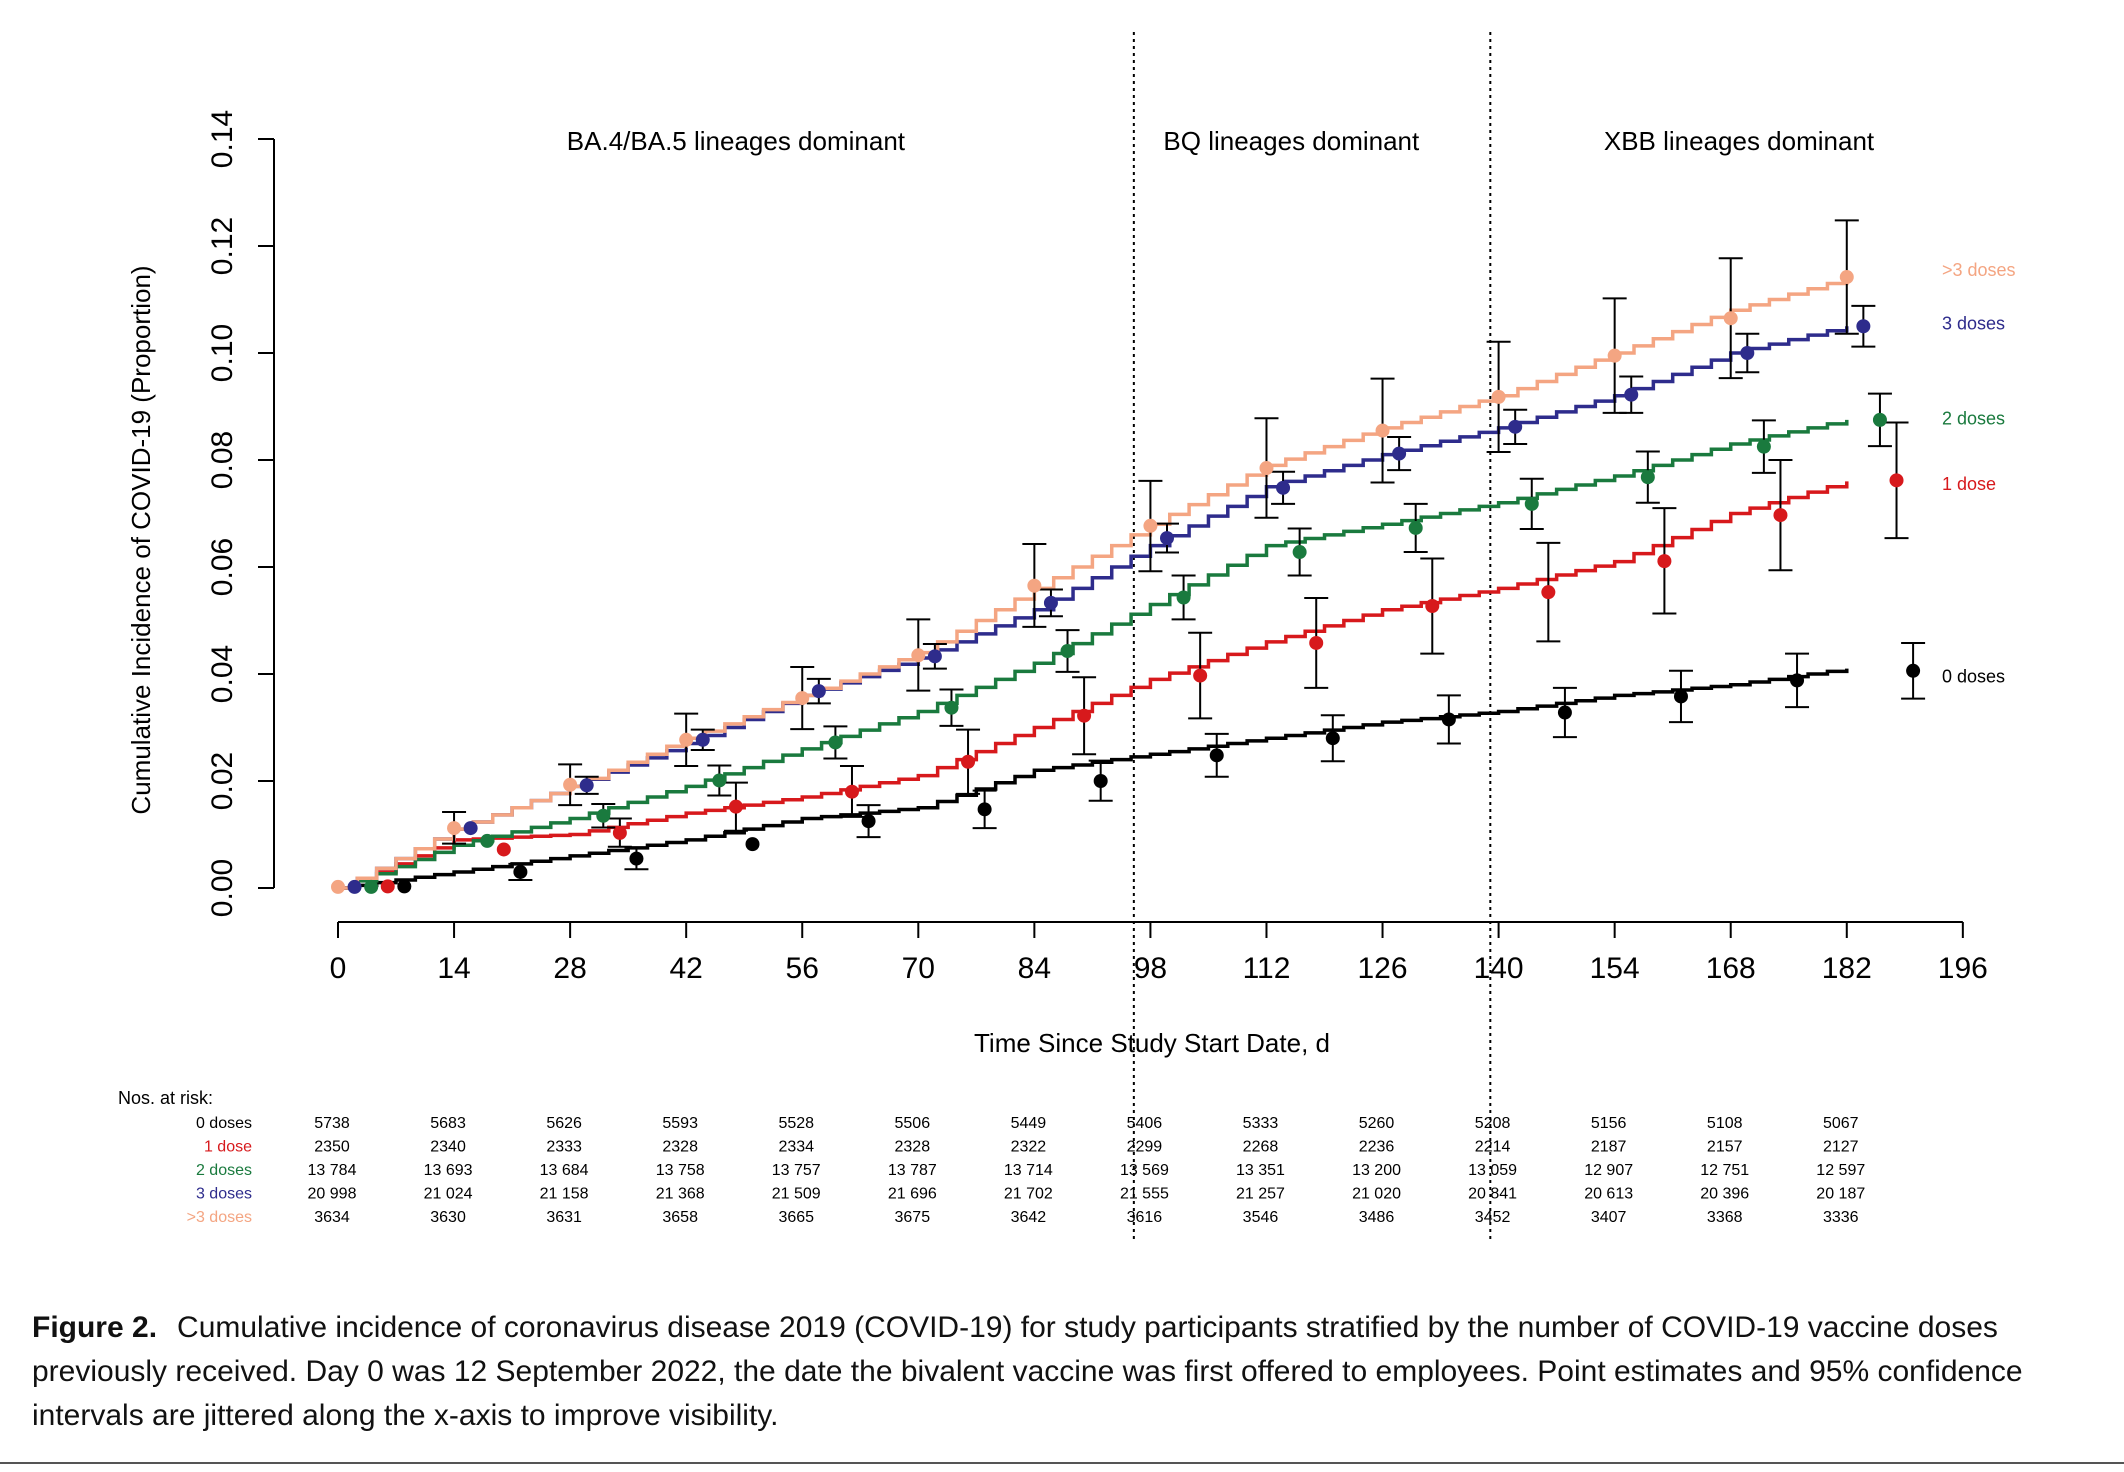 The image size is (2124, 1472). Describe the element at coordinates (1029, 1217) in the screenshot. I see `risk-table-cell: 3642` at that location.